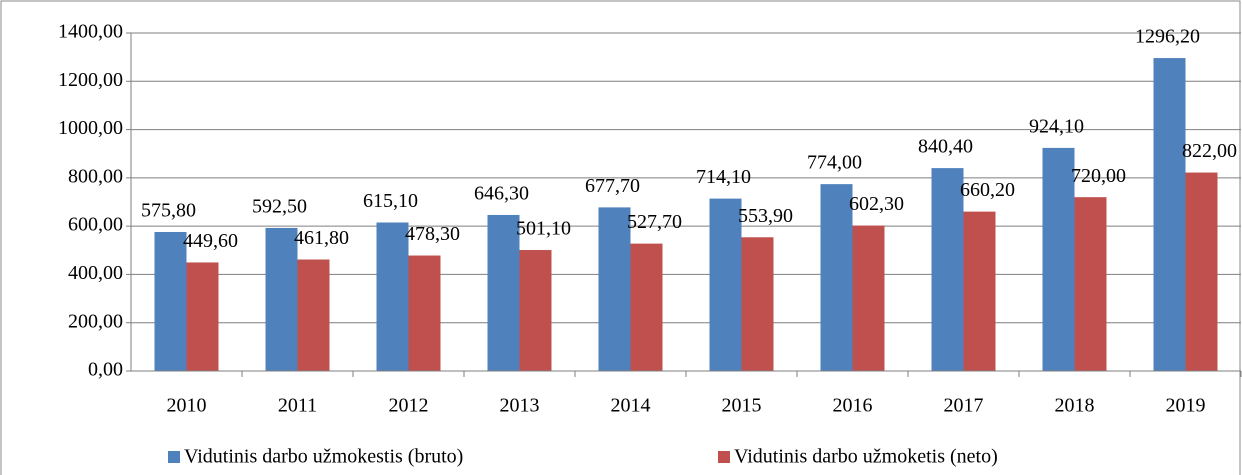 This screenshot has width=1242, height=475. I want to click on x-tick-label: 2019, so click(1186, 406).